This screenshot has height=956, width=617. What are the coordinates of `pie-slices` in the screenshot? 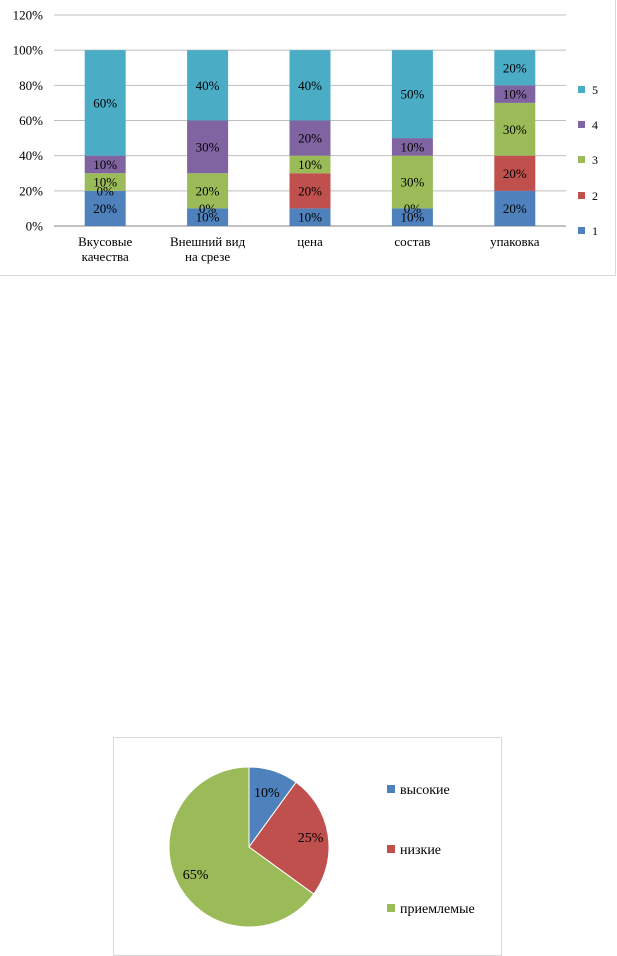 It's located at (249, 847).